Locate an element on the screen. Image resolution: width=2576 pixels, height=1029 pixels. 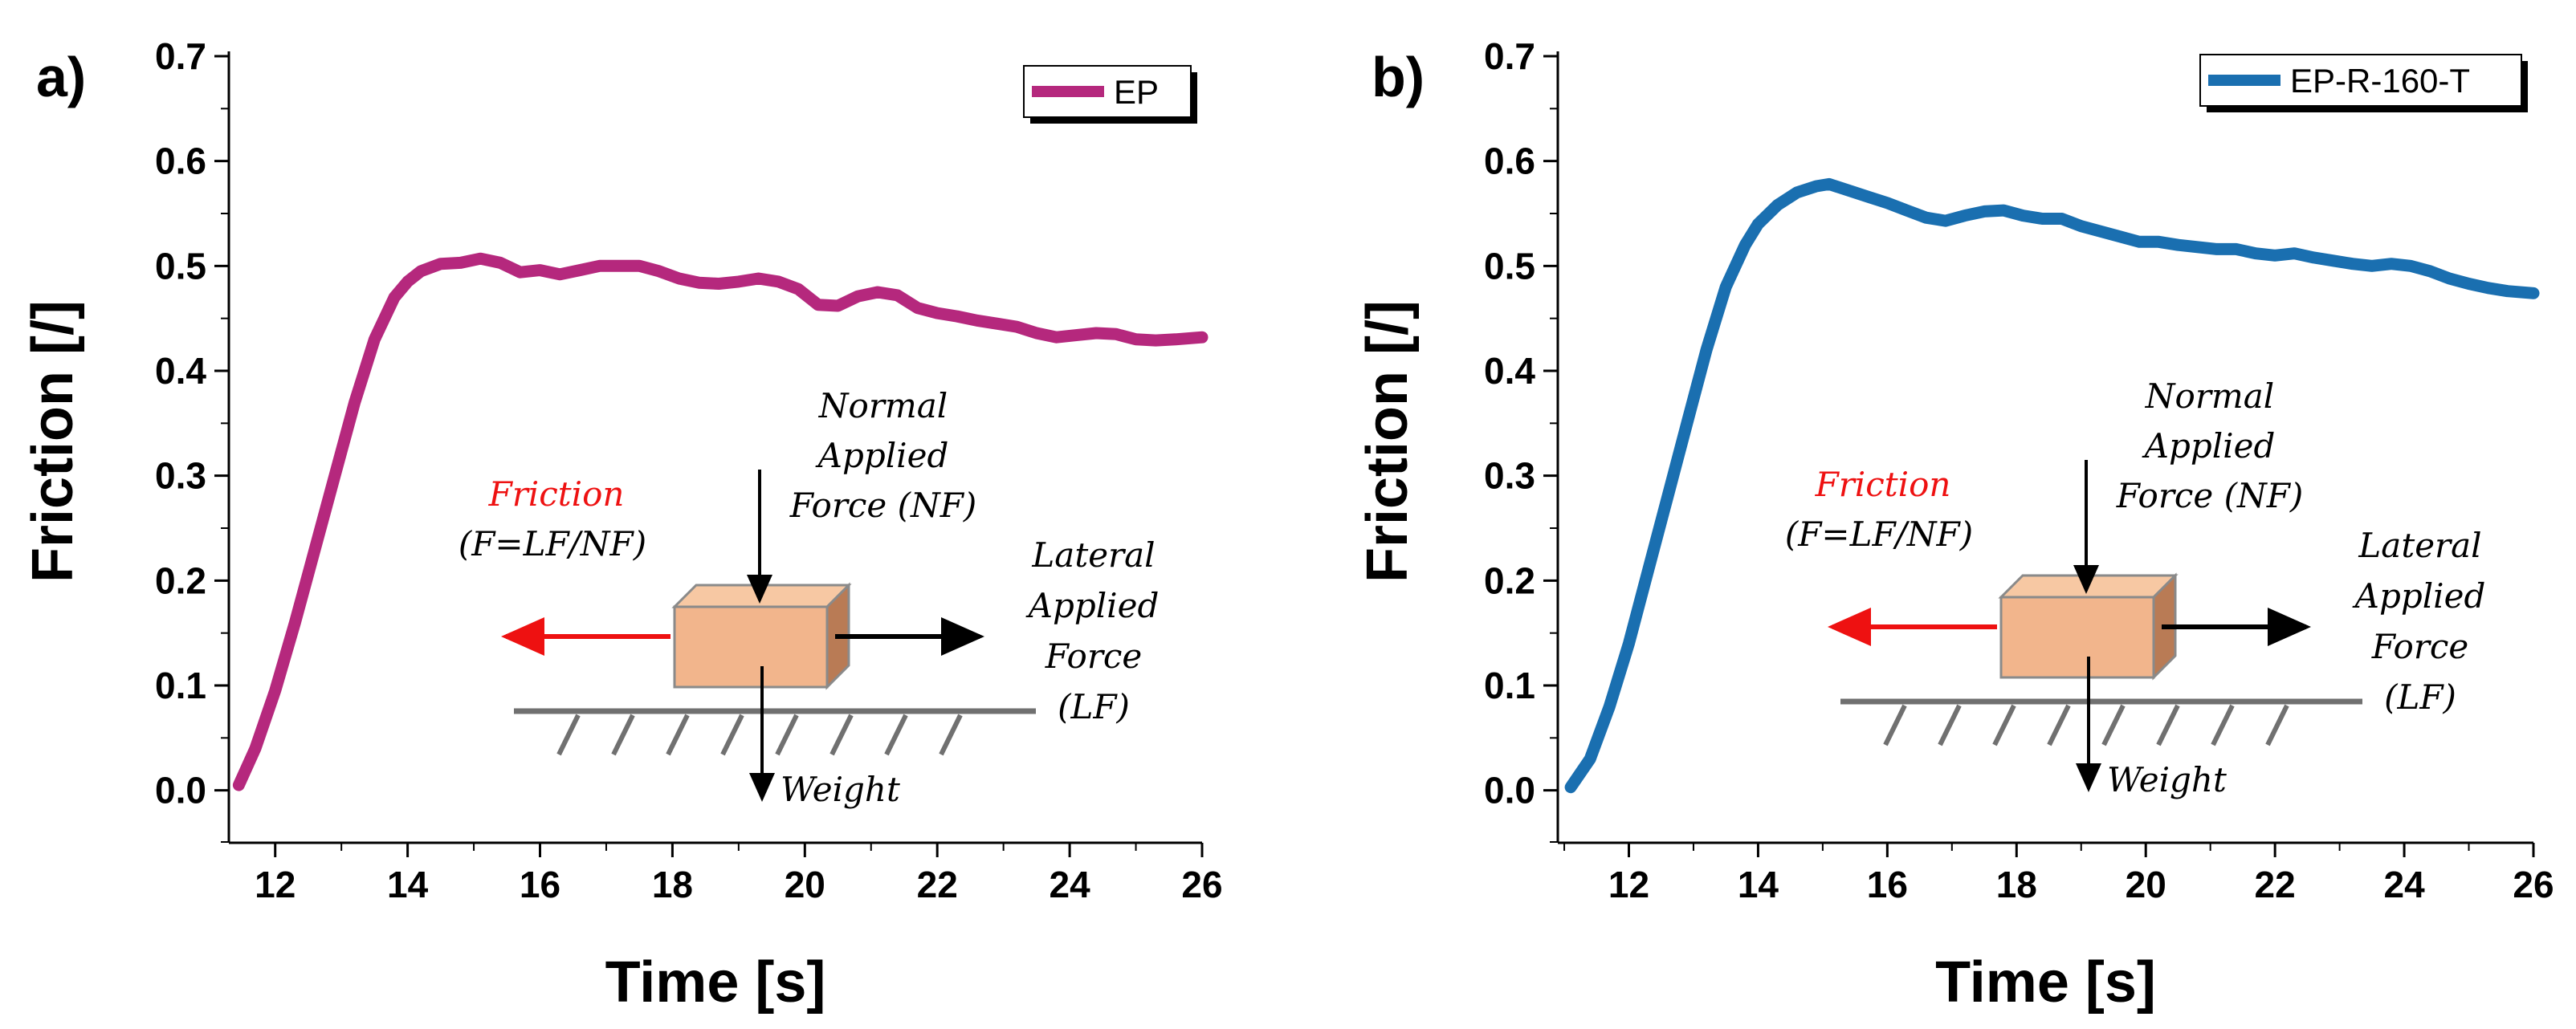
legend-label: EP-R-160-T is located at coordinates (2380, 81).